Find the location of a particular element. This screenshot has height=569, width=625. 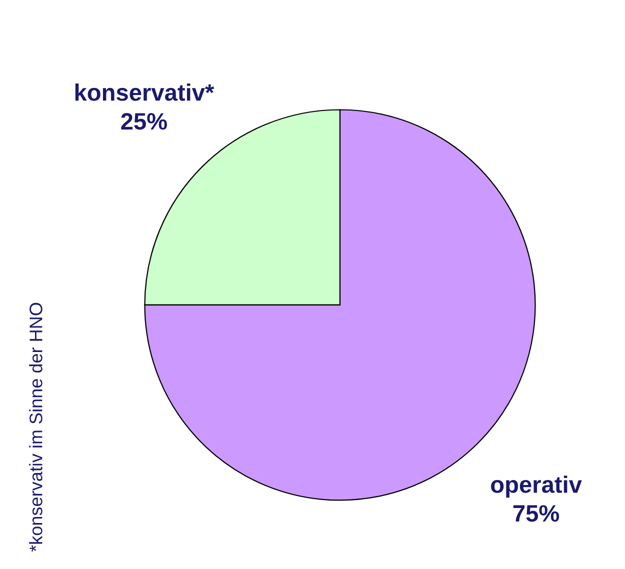

text: *konservativ im Sinne der HNO is located at coordinates (35, 427).